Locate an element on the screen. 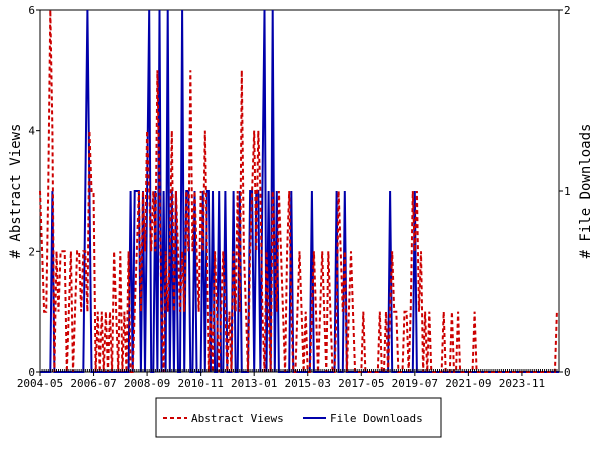  y-left-tick-label: 2 is located at coordinates (31, 251).